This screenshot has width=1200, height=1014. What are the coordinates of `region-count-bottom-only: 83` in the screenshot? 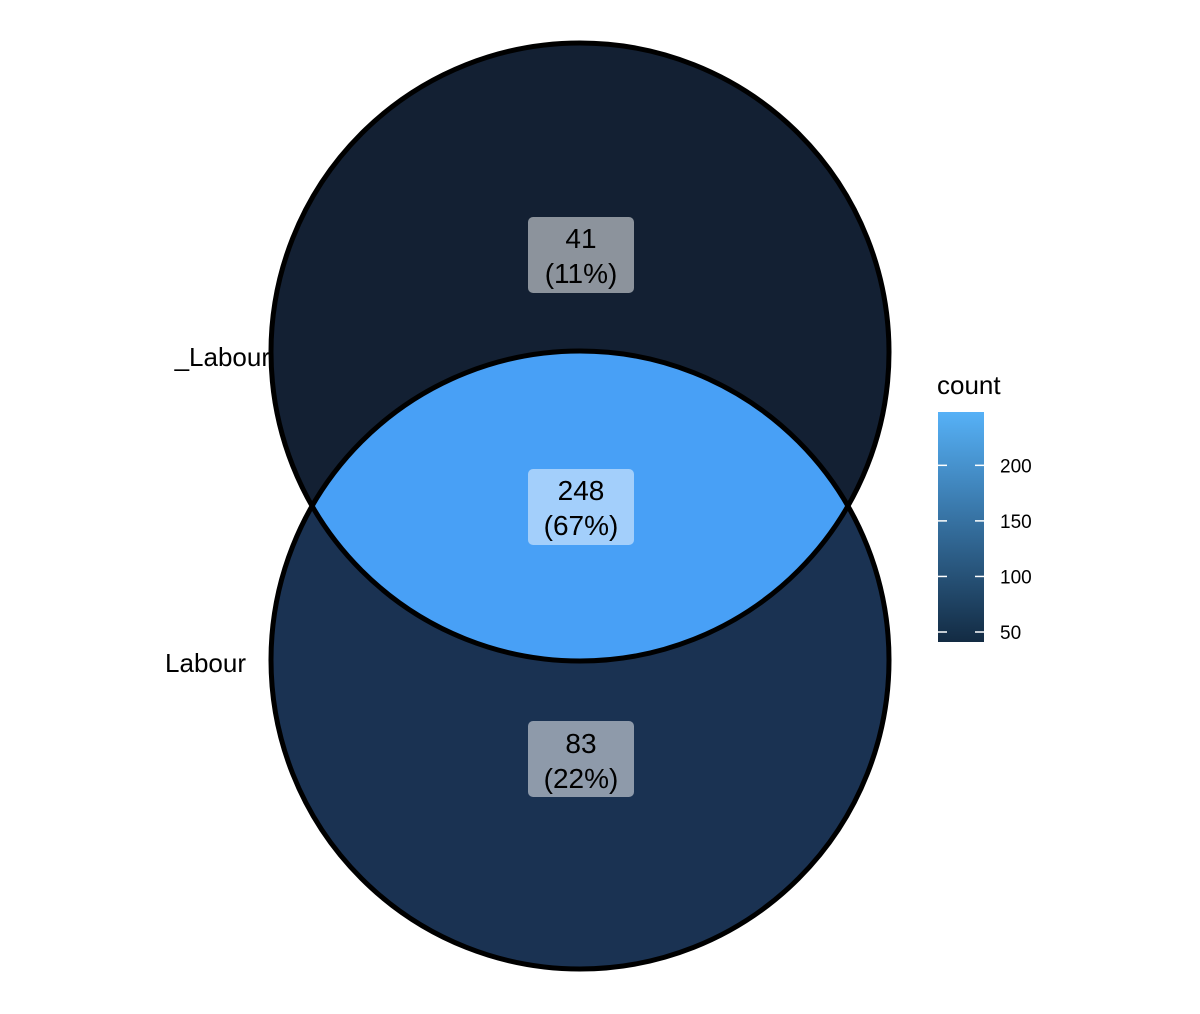 It's located at (580, 743).